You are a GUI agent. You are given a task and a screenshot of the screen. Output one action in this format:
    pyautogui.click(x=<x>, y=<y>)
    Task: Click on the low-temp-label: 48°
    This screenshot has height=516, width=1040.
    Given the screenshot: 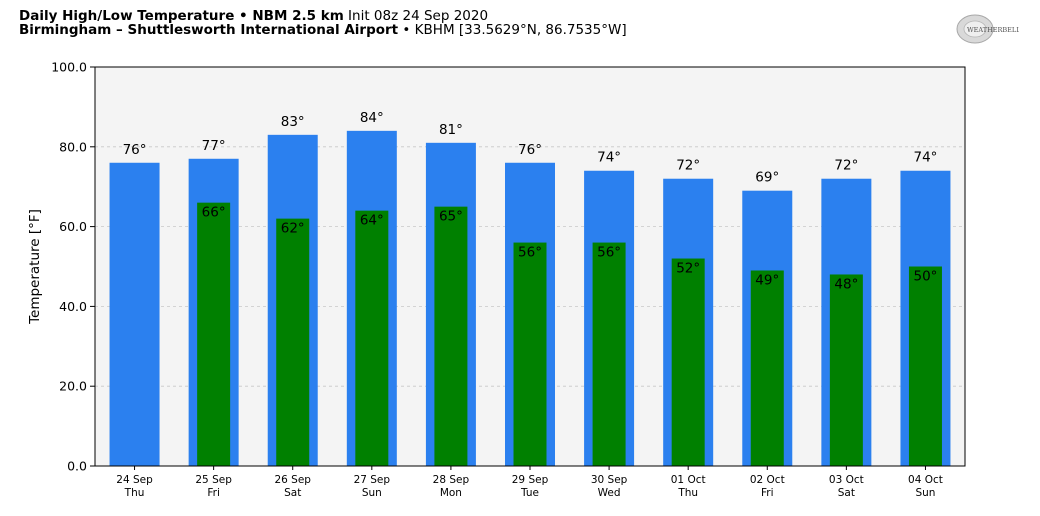 What is the action you would take?
    pyautogui.click(x=846, y=284)
    